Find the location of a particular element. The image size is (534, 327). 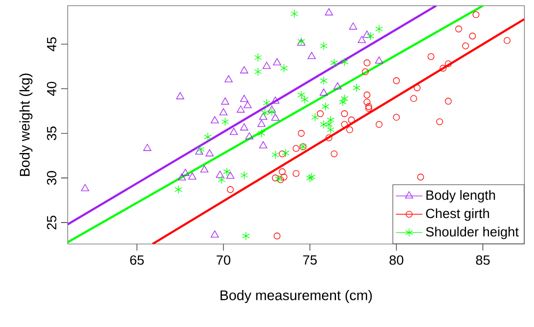

x-tick-label: 65 is located at coordinates (137, 260).